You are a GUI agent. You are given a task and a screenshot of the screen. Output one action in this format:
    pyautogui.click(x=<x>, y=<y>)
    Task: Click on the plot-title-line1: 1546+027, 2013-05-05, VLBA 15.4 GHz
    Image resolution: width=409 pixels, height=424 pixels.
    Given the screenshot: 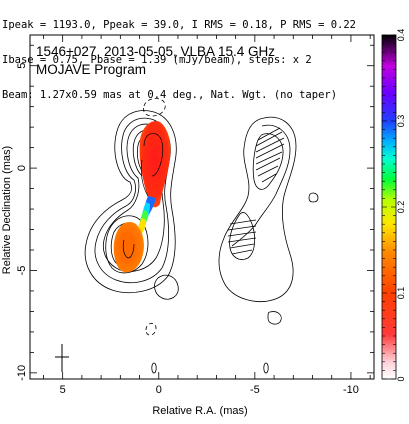 What is the action you would take?
    pyautogui.click(x=155, y=51)
    